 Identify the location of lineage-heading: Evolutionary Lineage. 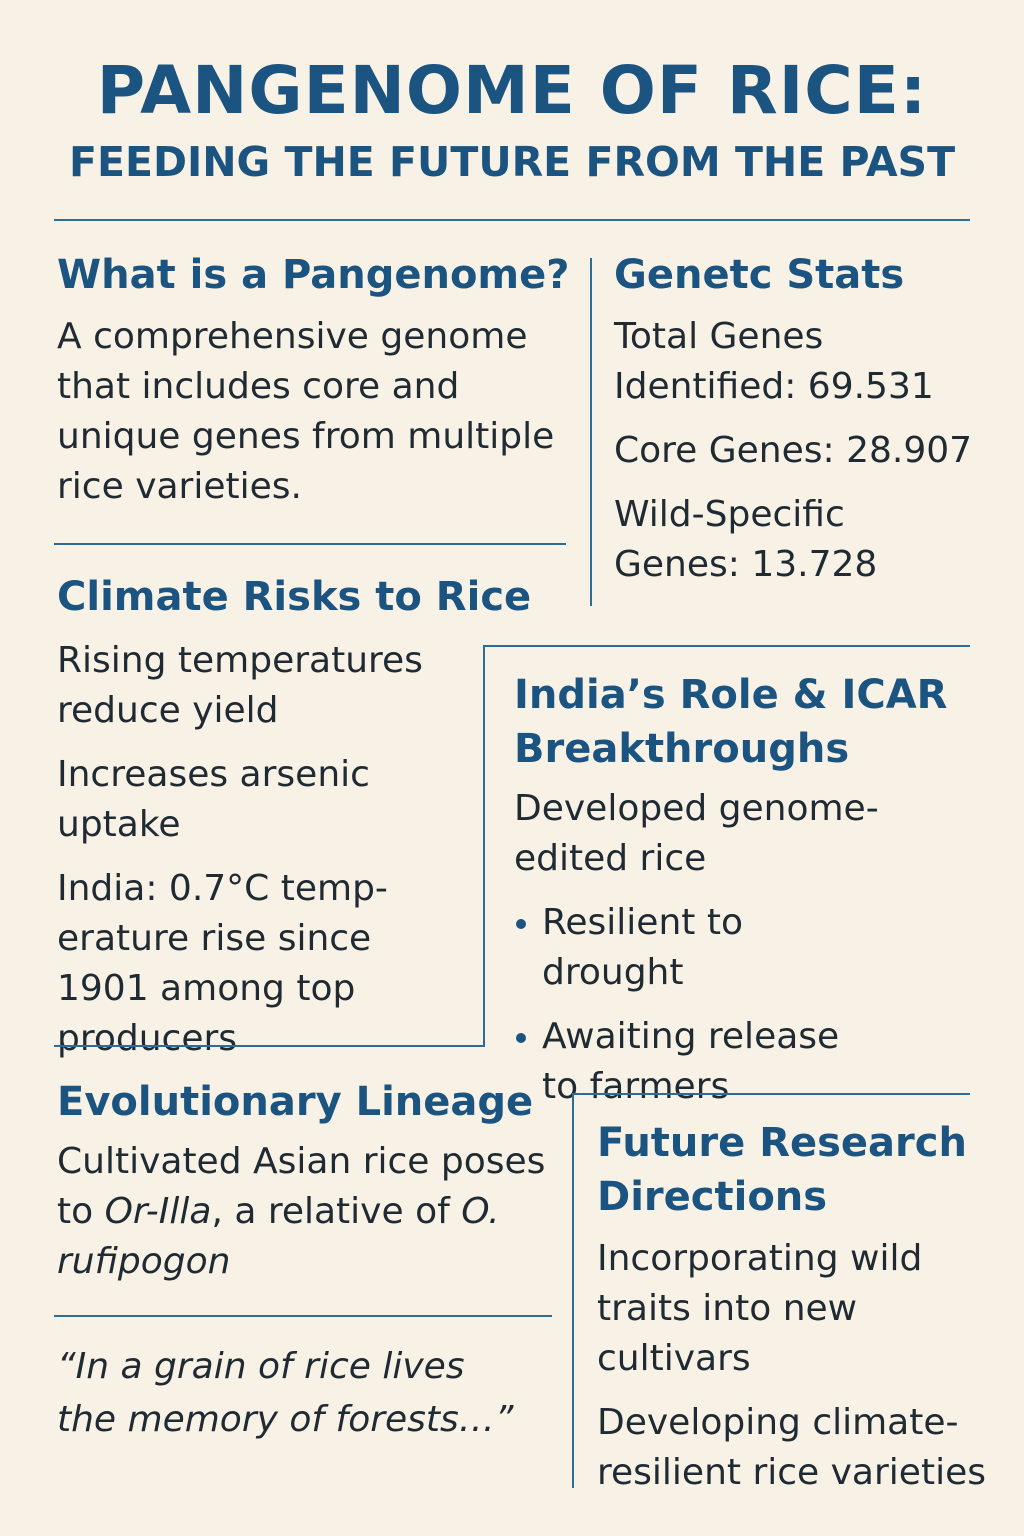
(295, 1102).